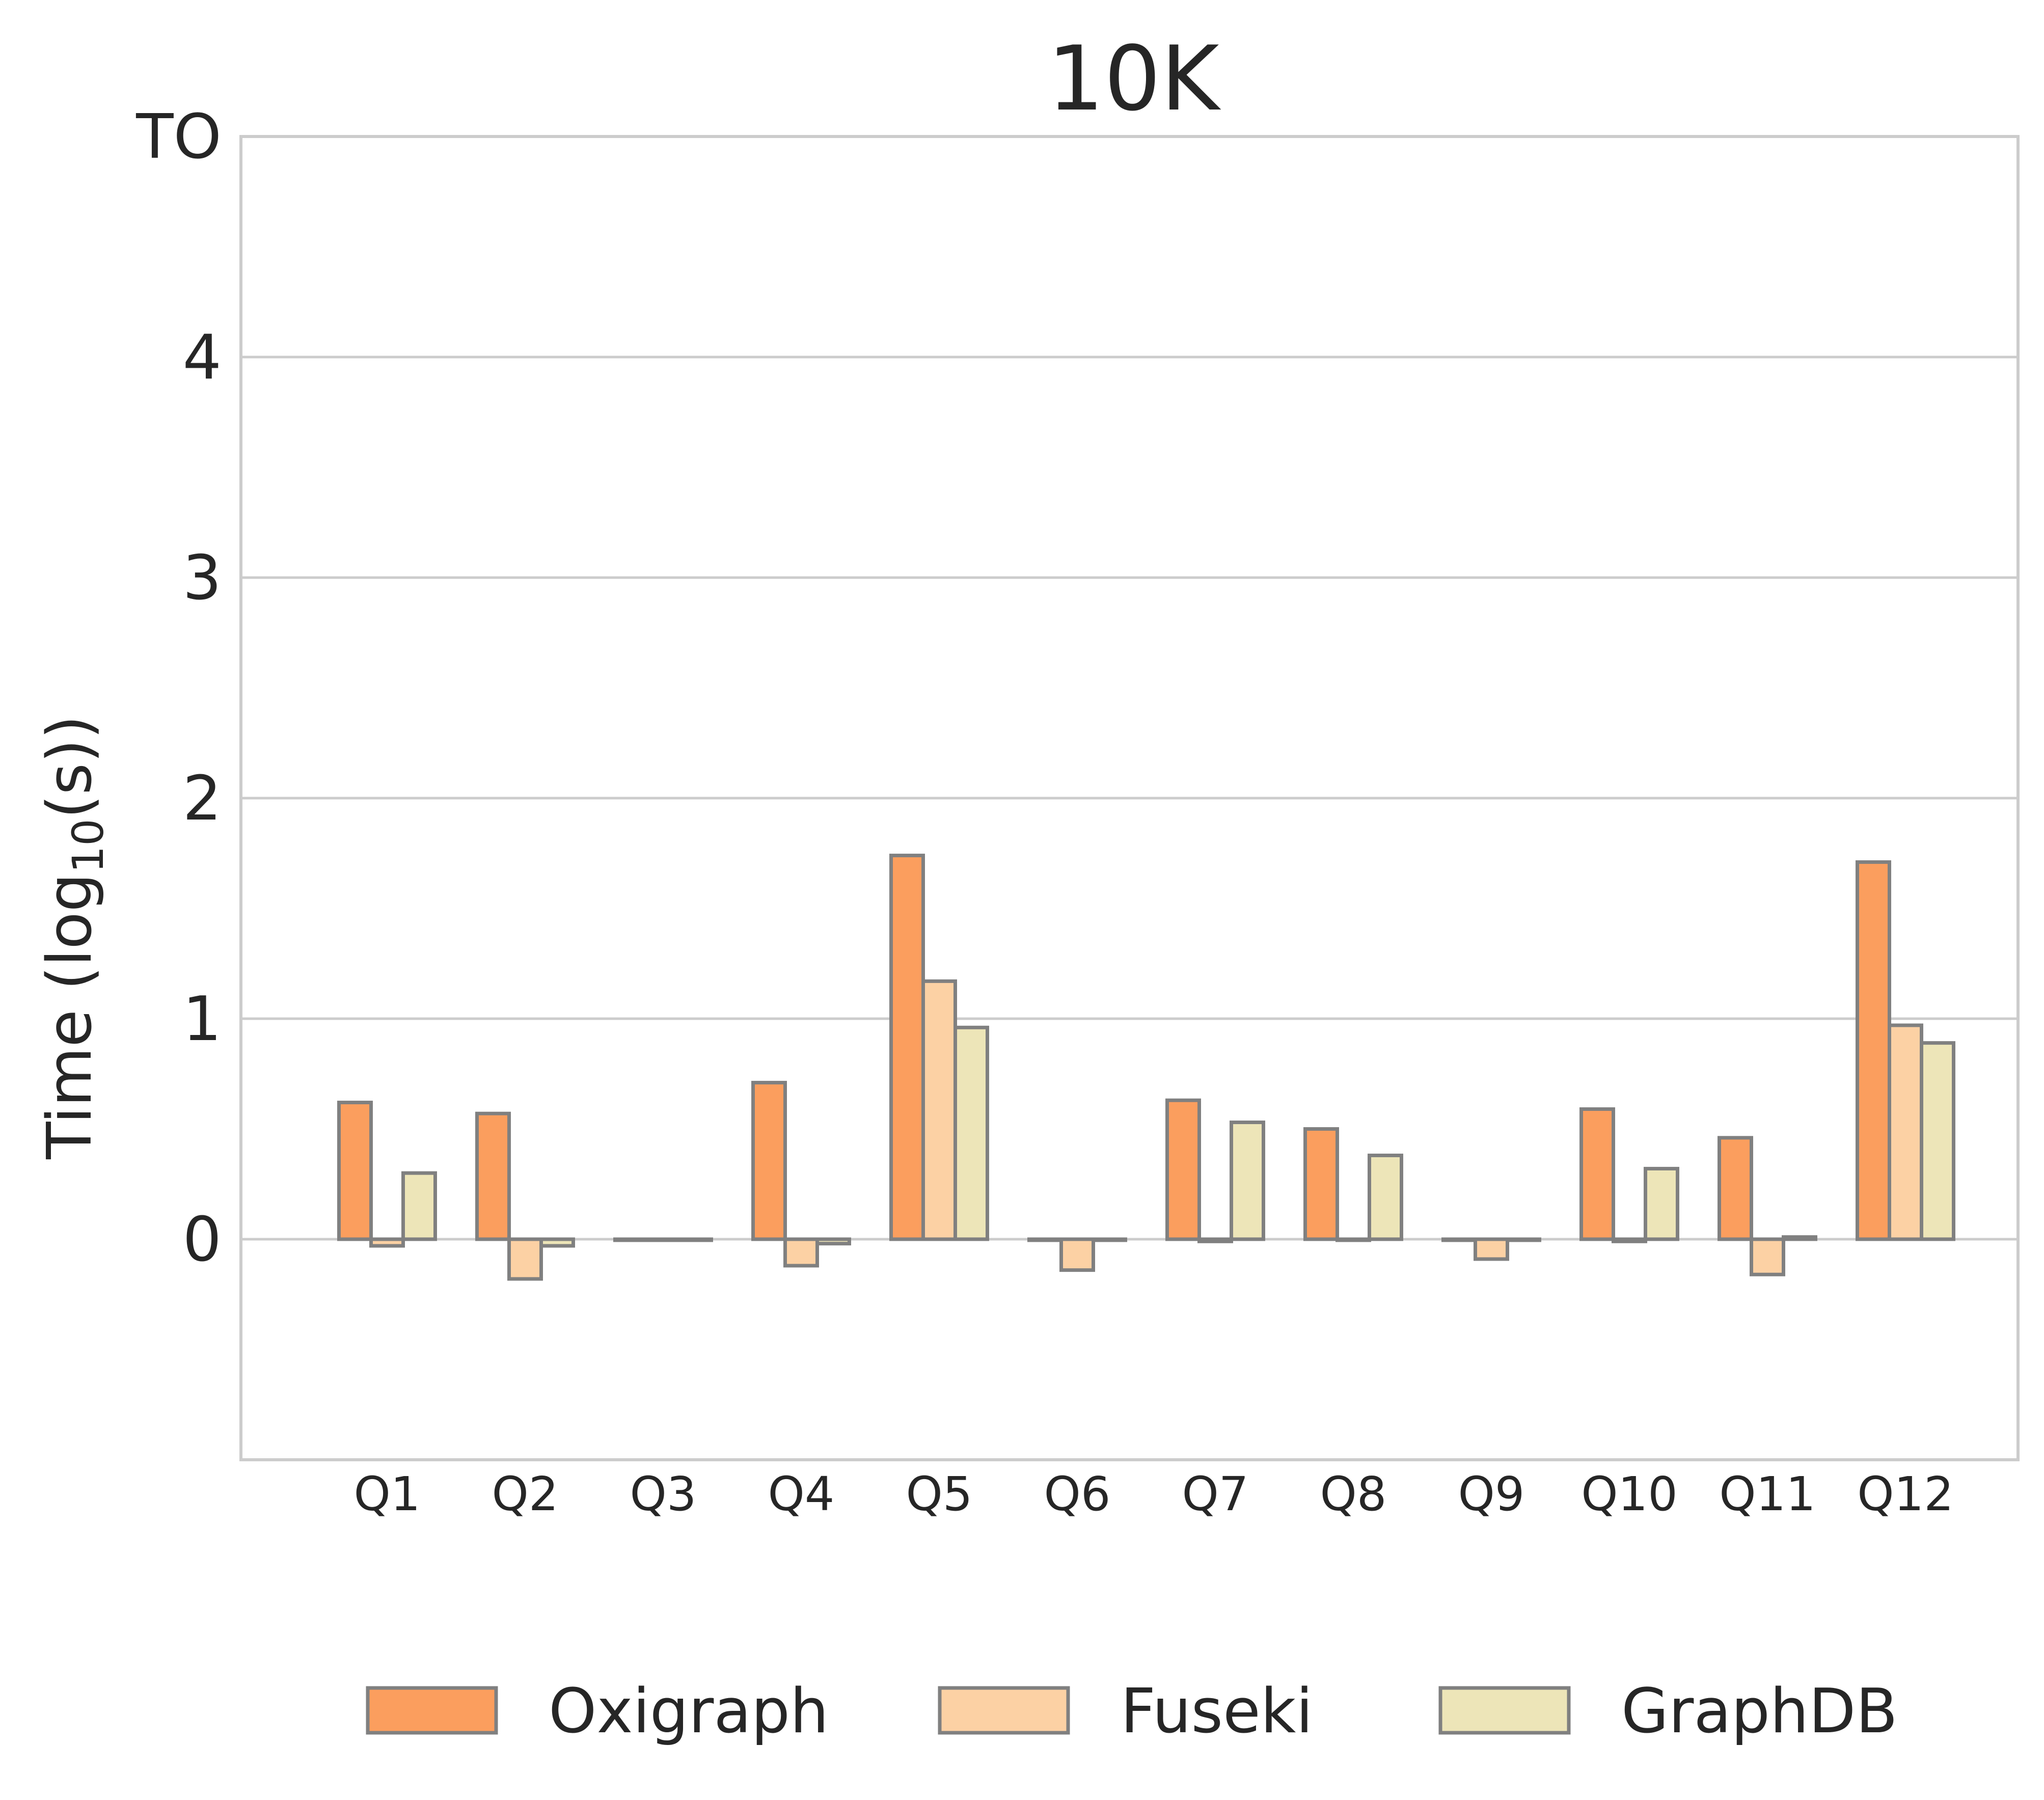 This screenshot has width=2044, height=1800. Describe the element at coordinates (70, 1017) in the screenshot. I see `y-axis-label-main: Time (log` at that location.